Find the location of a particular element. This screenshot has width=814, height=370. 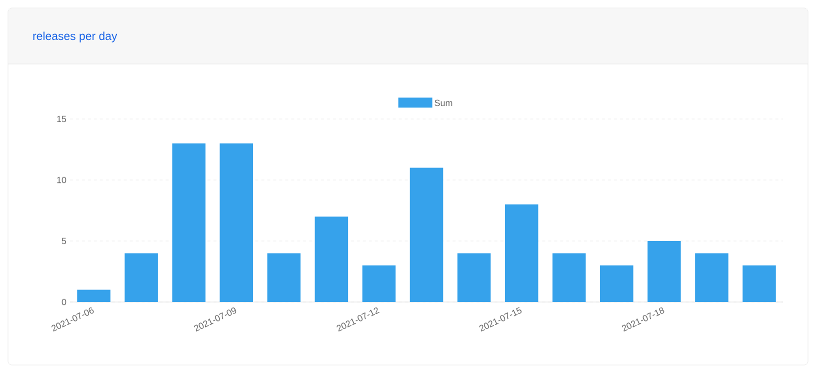

y-tick-label: 5 is located at coordinates (64, 241).